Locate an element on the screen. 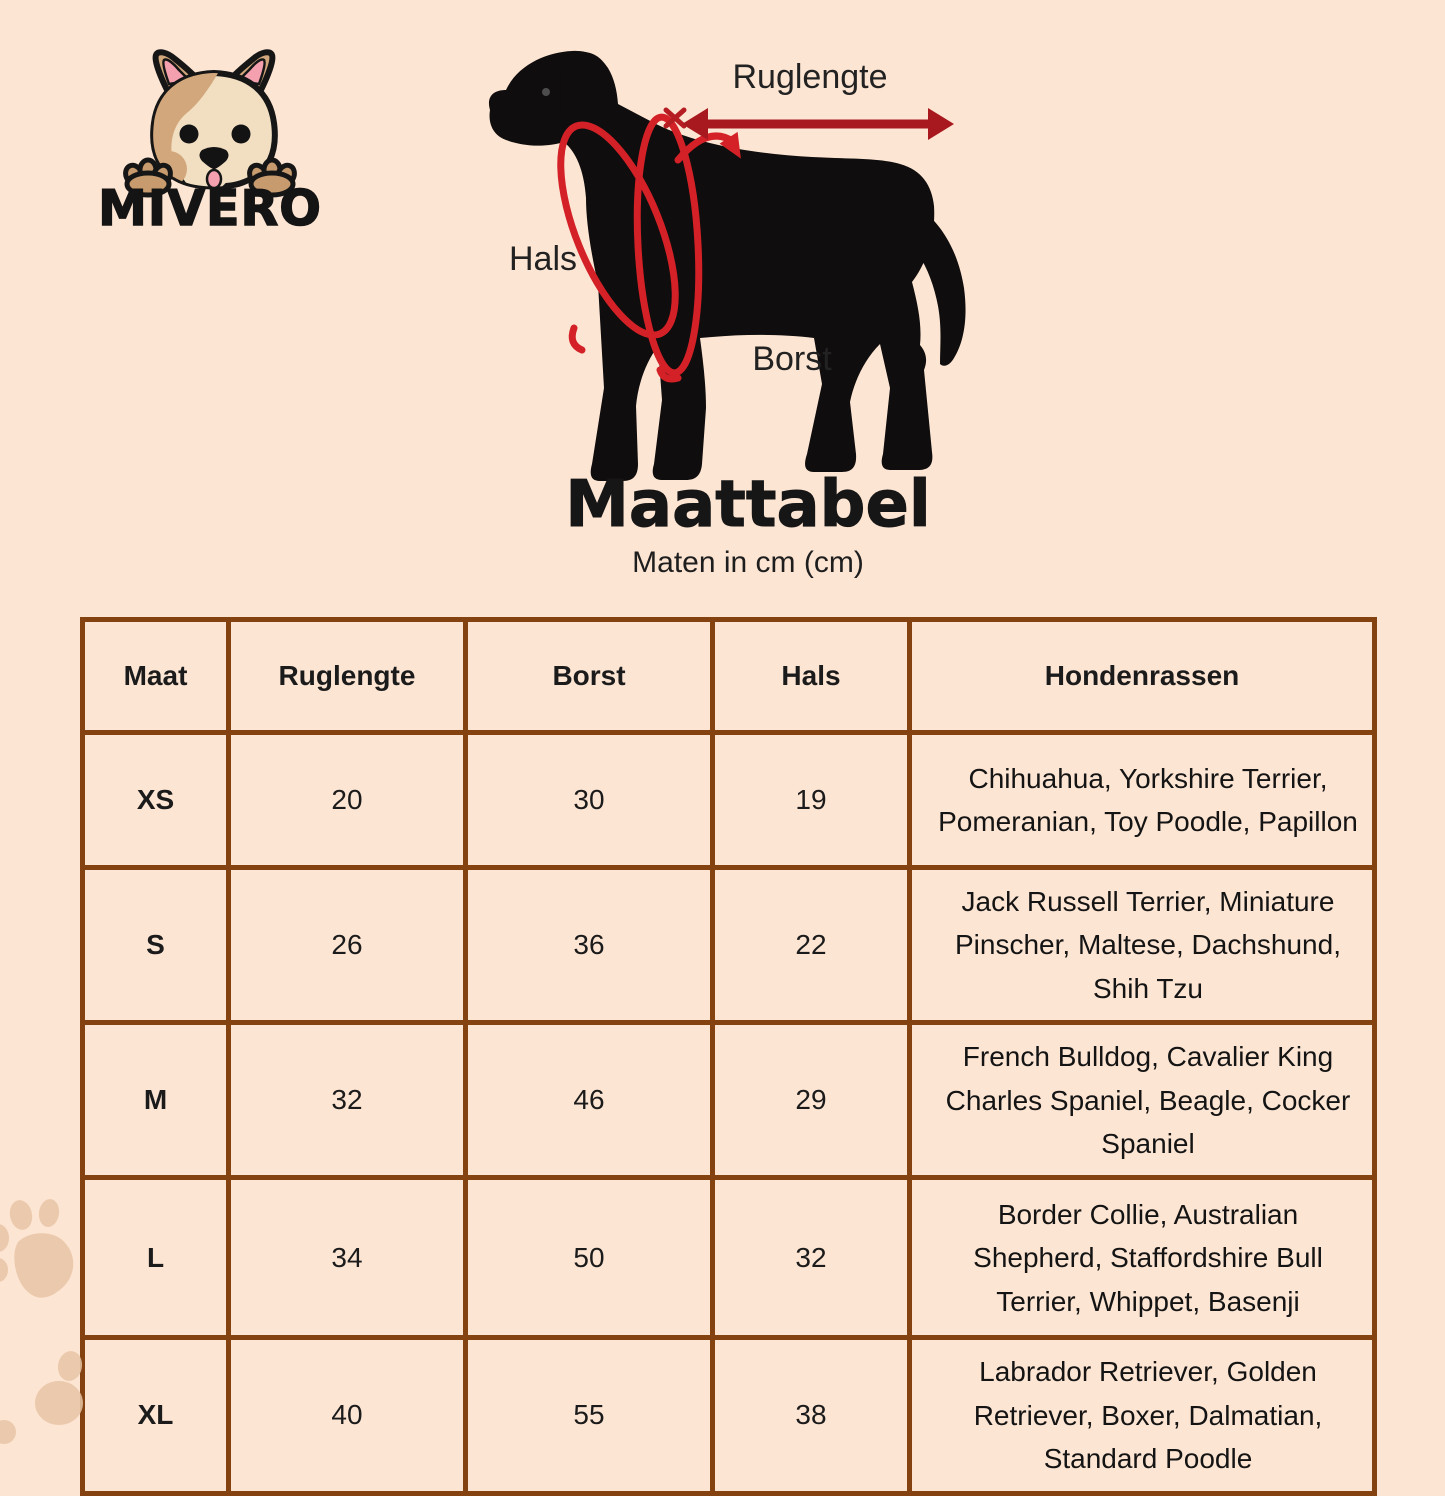 The height and width of the screenshot is (1496, 1445). borst-value: 55 is located at coordinates (589, 1415).